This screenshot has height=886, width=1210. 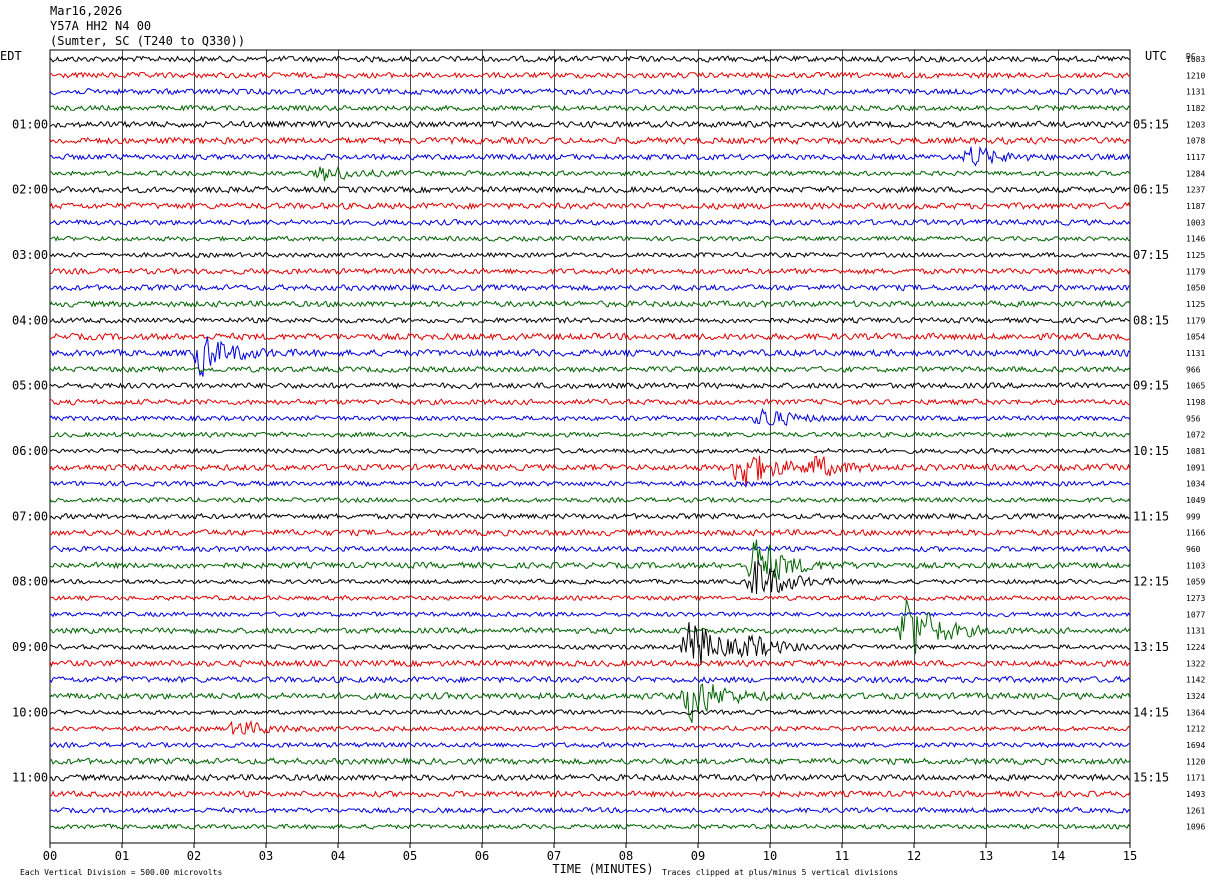 What do you see at coordinates (1195, 533) in the screenshot?
I see `dc-offset-label: 1166` at bounding box center [1195, 533].